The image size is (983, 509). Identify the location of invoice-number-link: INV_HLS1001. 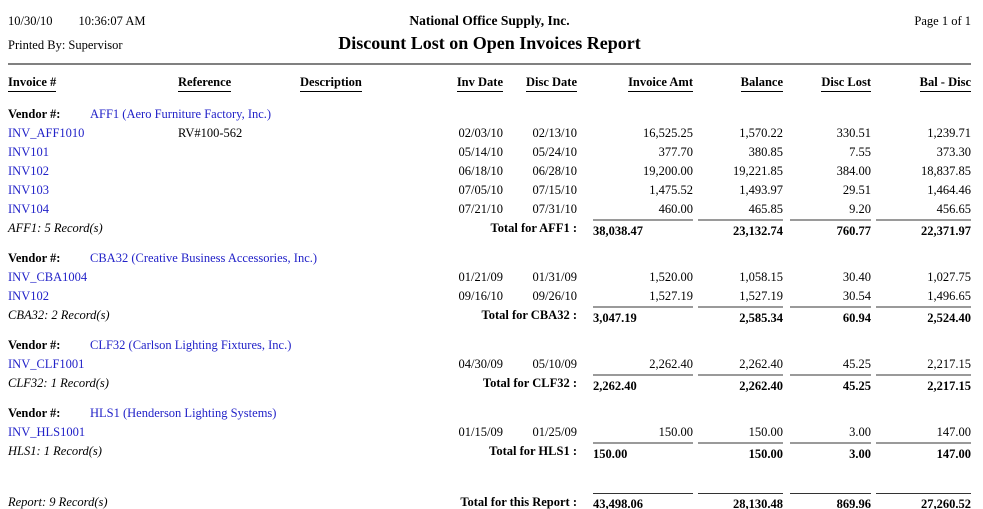
(47, 432).